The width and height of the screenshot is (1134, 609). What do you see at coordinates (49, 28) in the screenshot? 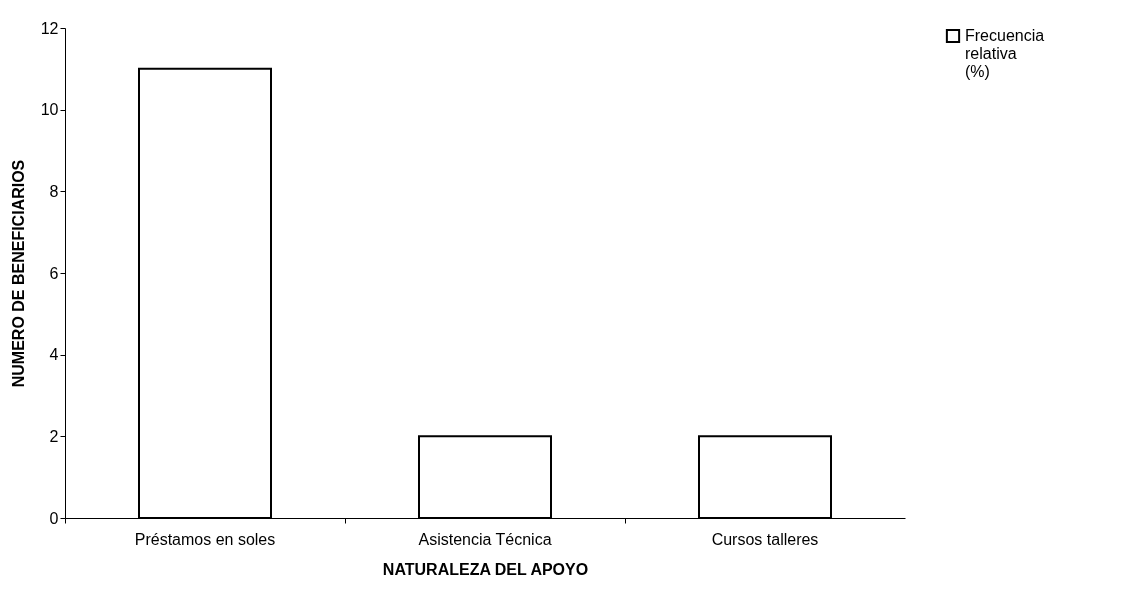
I see `y-tick-label: 12` at bounding box center [49, 28].